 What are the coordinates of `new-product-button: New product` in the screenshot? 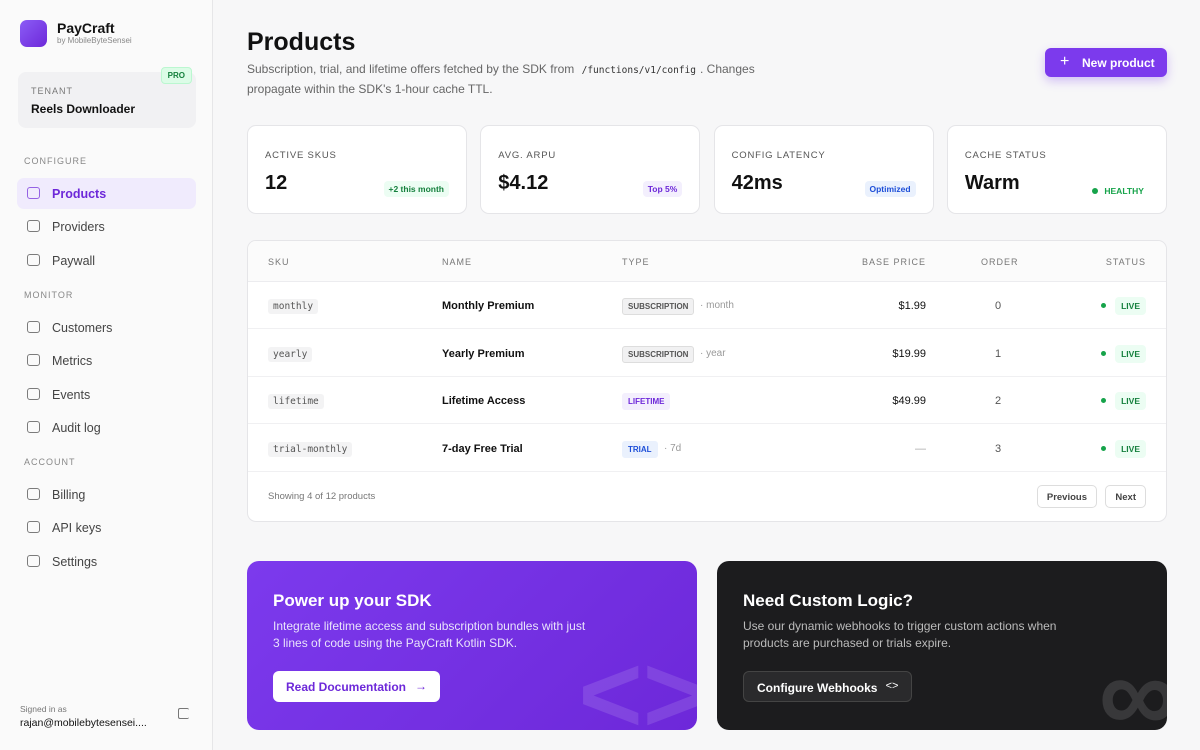 It's located at (1106, 62).